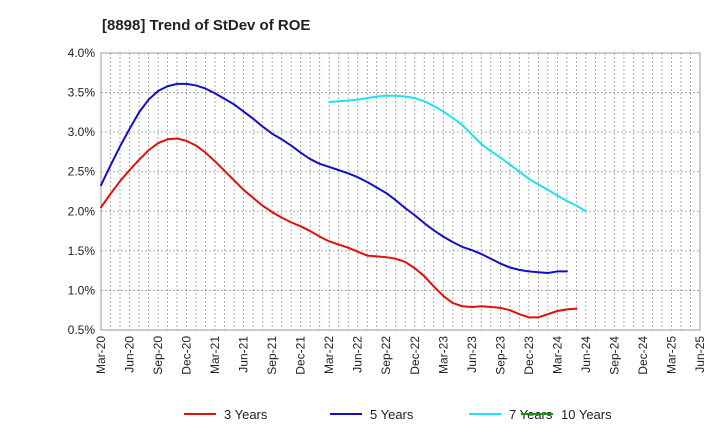  What do you see at coordinates (643, 355) in the screenshot?
I see `x-tick-label: Dec-24` at bounding box center [643, 355].